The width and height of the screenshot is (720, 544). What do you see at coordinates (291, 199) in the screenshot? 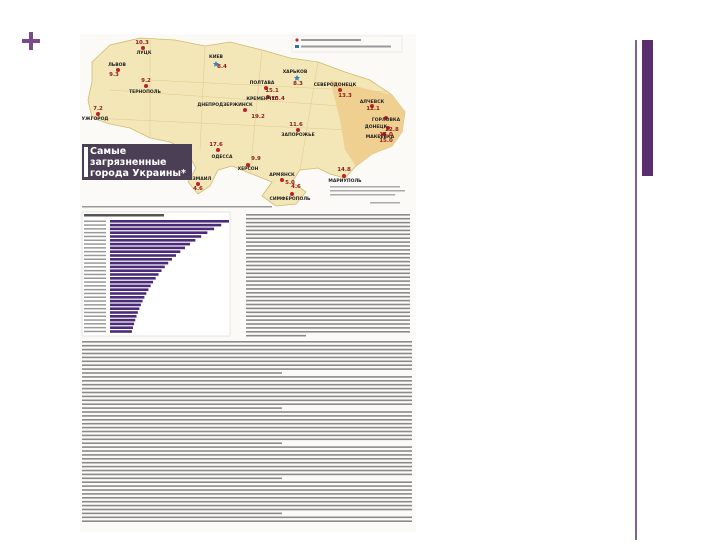
I see `city-name: СИМФЕРОПОЛЬ` at bounding box center [291, 199].